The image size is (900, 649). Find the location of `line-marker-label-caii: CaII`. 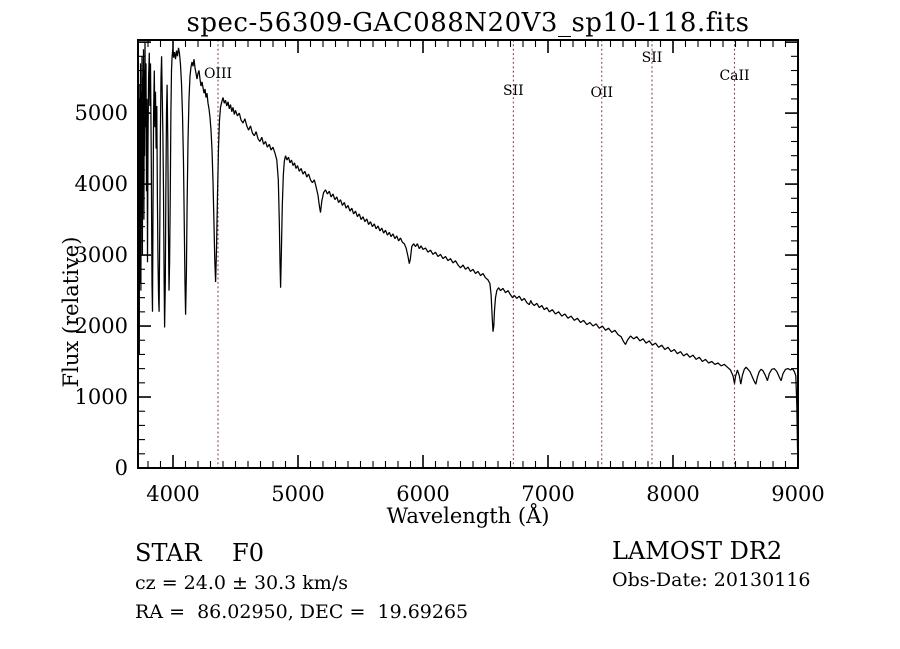

line-marker-label-caii: CaII is located at coordinates (734, 76).